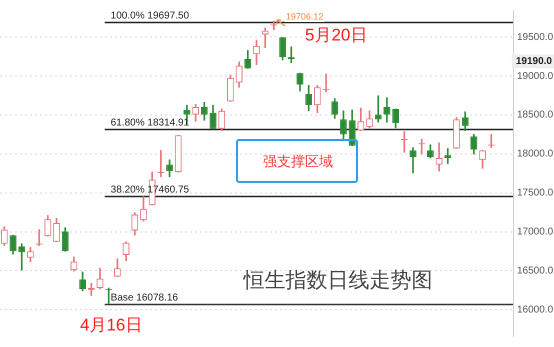  What do you see at coordinates (337, 280) in the screenshot?
I see `annotation: 恒生指数日线走势图` at bounding box center [337, 280].